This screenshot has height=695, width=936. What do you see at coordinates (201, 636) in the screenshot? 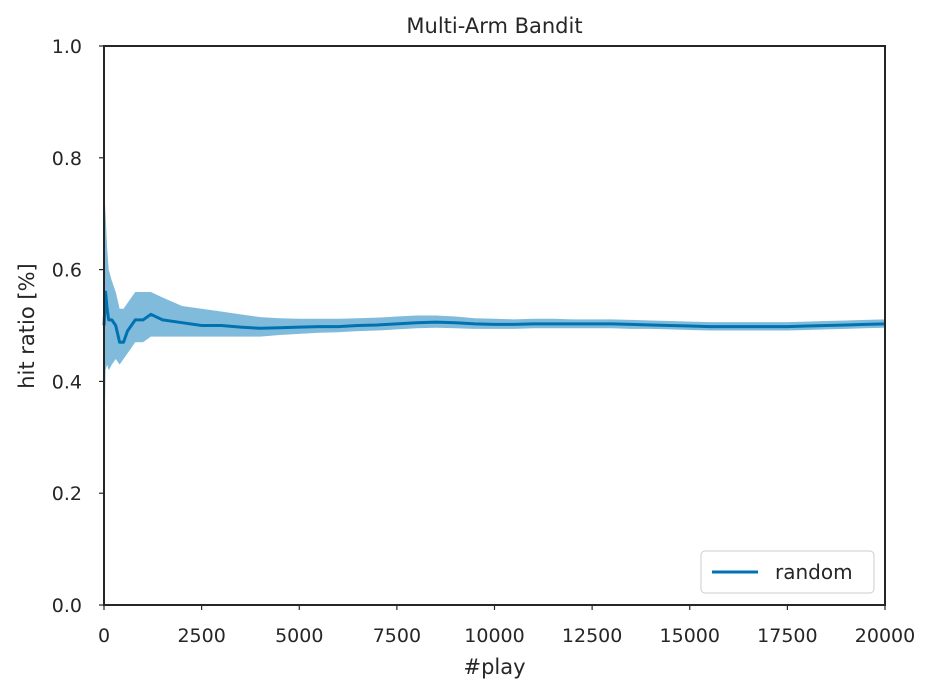
I see `x-tick-label: 2500` at bounding box center [201, 636].